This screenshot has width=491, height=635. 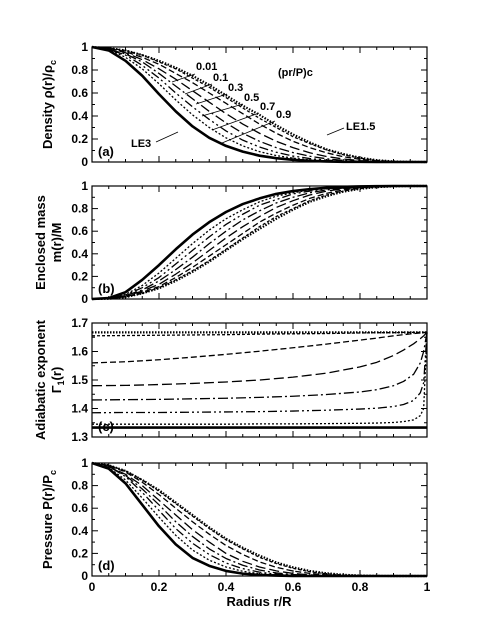 What do you see at coordinates (92, 587) in the screenshot?
I see `x-tick-label: 0` at bounding box center [92, 587].